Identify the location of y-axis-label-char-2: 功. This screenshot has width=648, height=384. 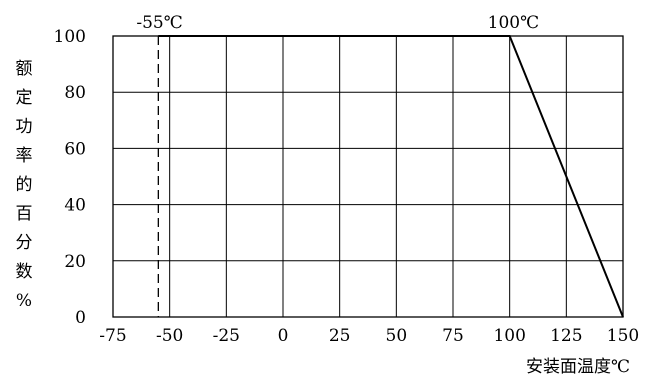
(24, 127).